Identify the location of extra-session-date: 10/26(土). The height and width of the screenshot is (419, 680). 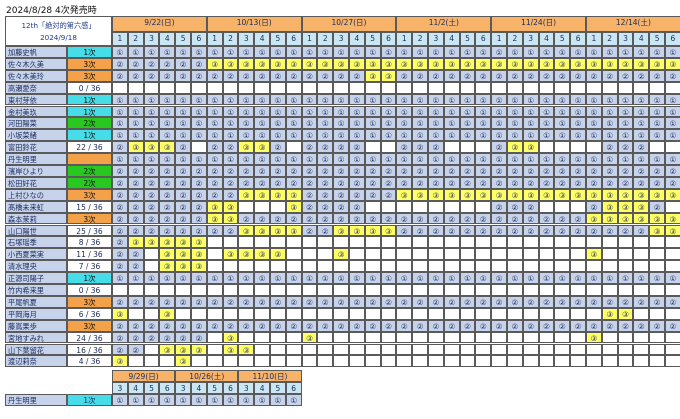
(207, 376).